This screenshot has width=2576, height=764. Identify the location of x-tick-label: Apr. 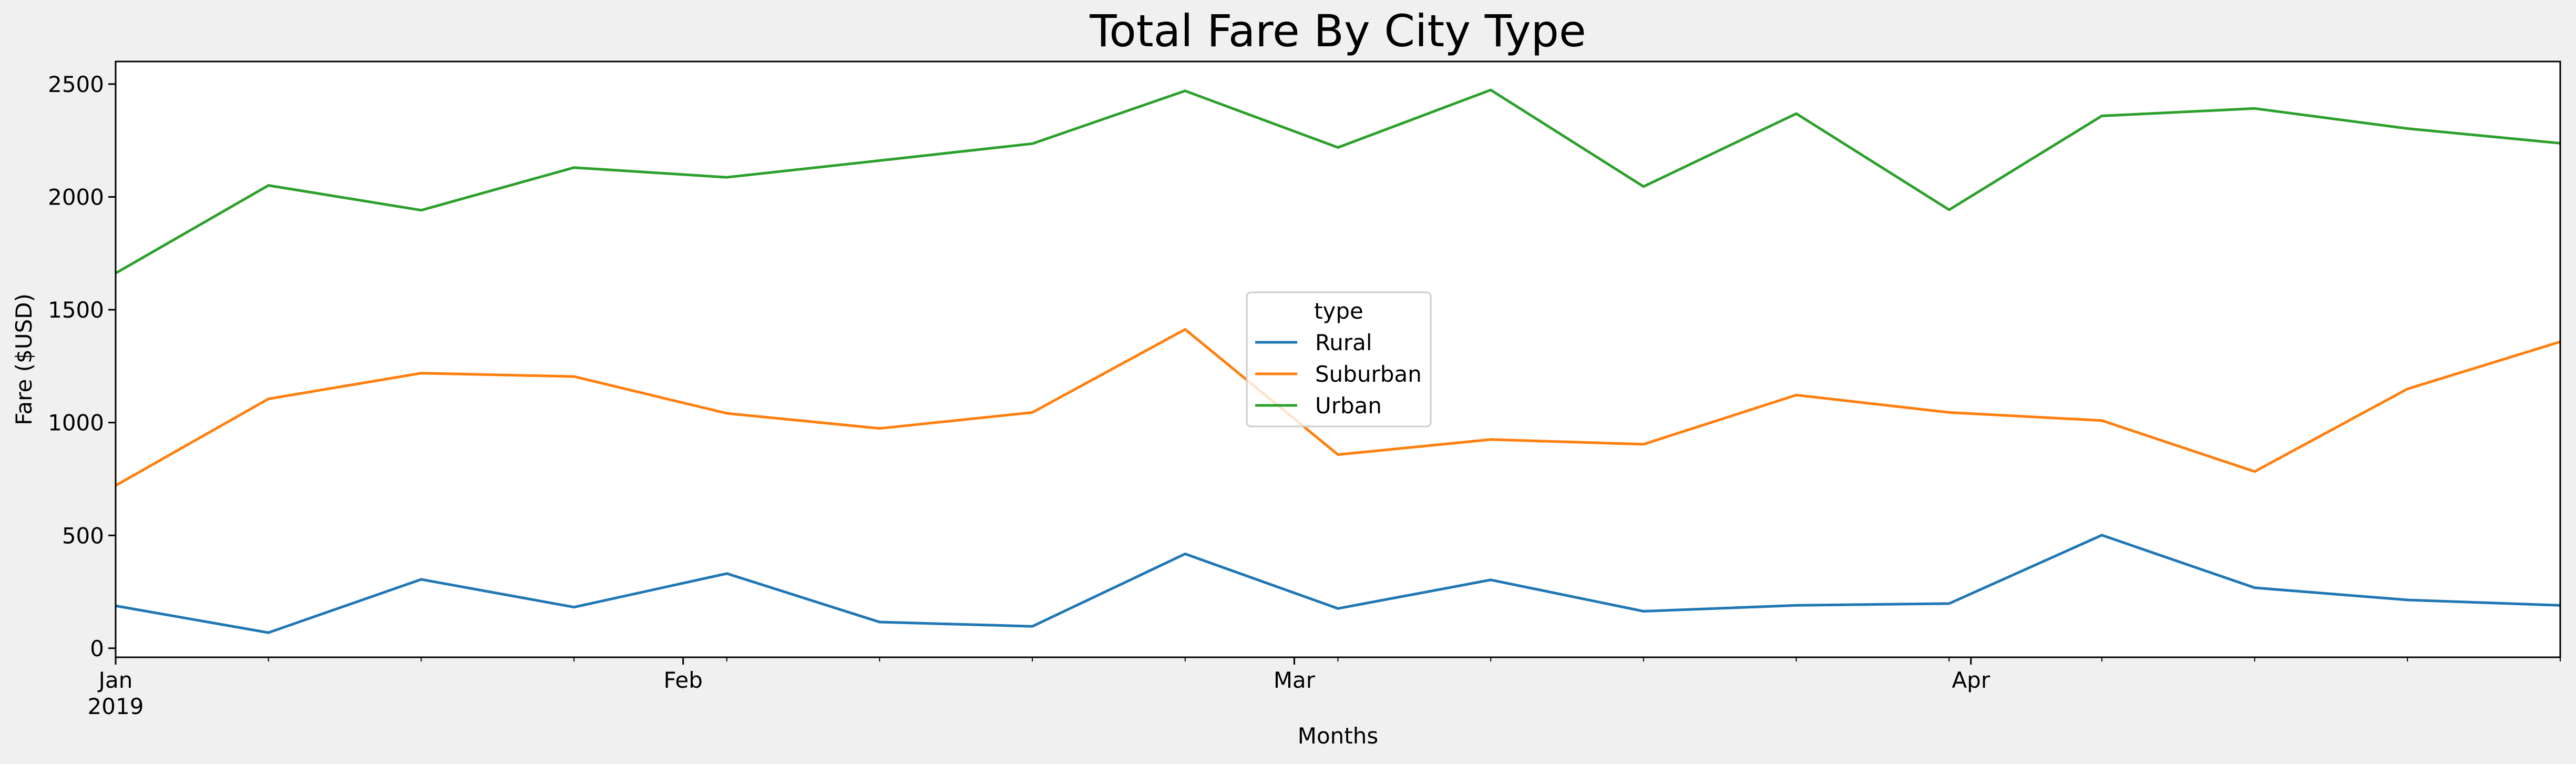
(1971, 680).